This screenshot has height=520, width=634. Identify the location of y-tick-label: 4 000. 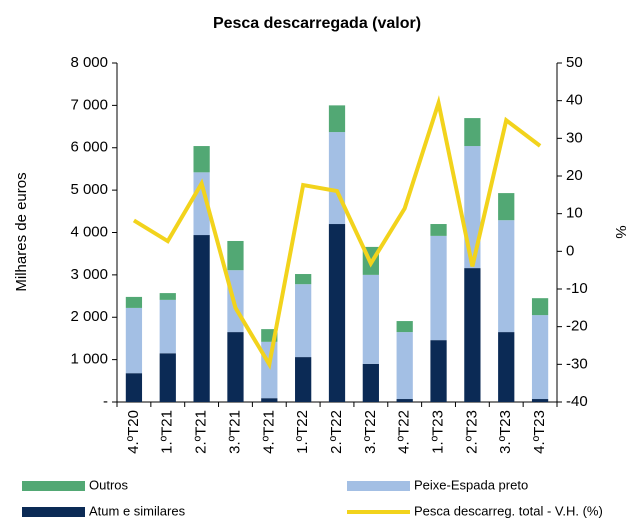
(89, 231).